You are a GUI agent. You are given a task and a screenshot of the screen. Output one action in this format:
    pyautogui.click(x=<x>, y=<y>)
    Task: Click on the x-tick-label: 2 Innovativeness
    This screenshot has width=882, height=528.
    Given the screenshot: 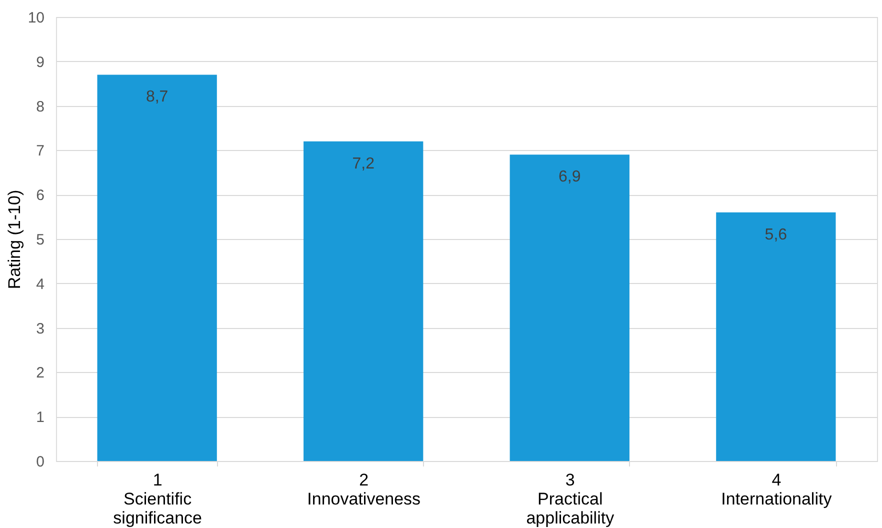 What is the action you would take?
    pyautogui.click(x=364, y=489)
    